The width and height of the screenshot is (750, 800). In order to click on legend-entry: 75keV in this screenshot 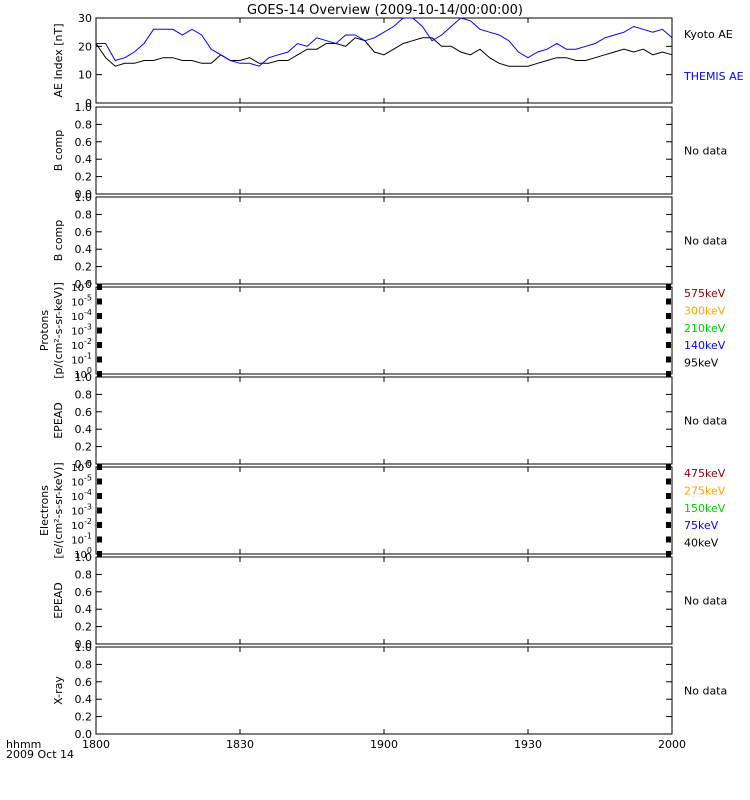, I will do `click(701, 525)`.